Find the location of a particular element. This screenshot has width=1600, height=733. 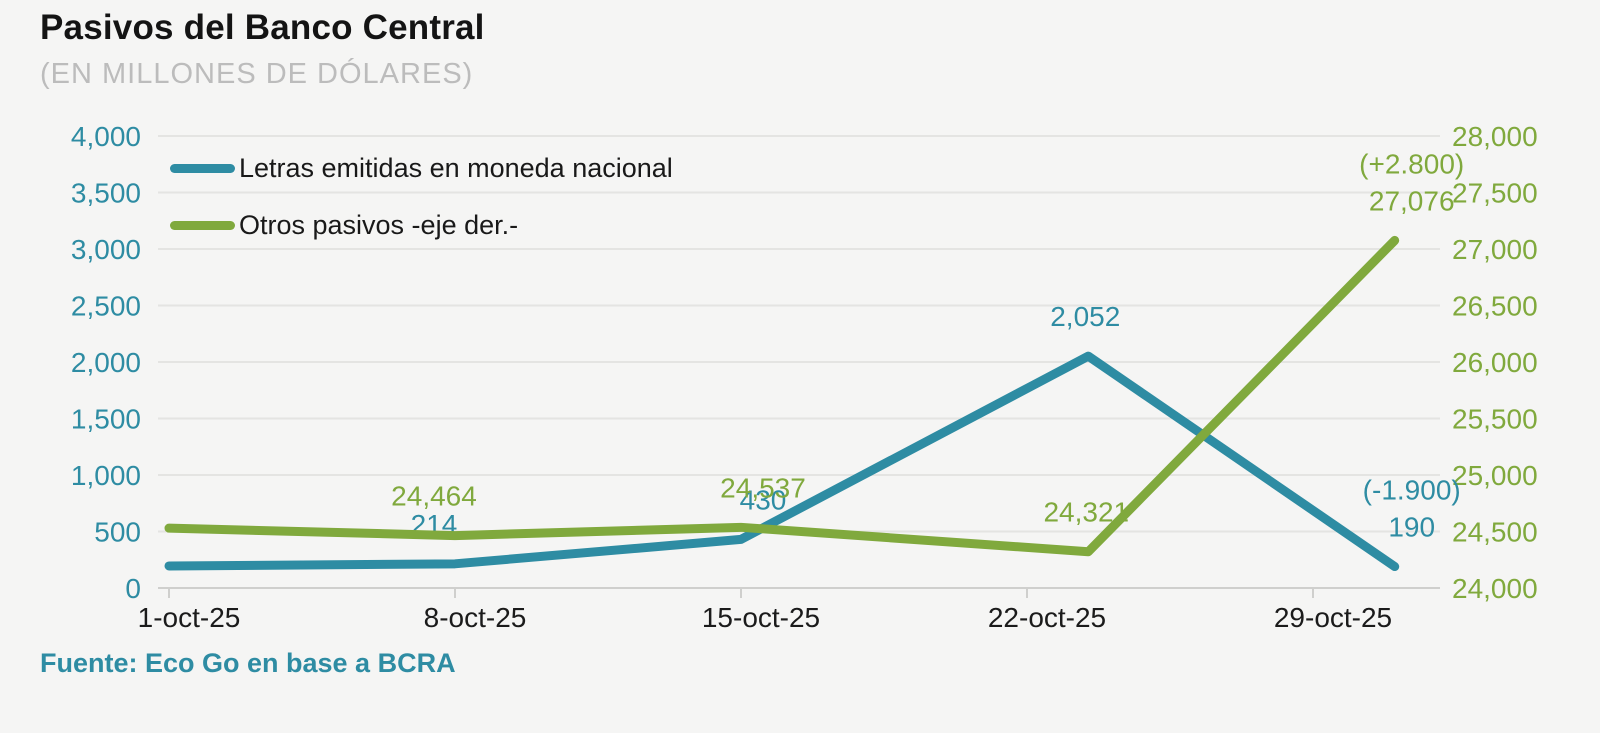

data-annotation: (-1.900) is located at coordinates (1412, 490).